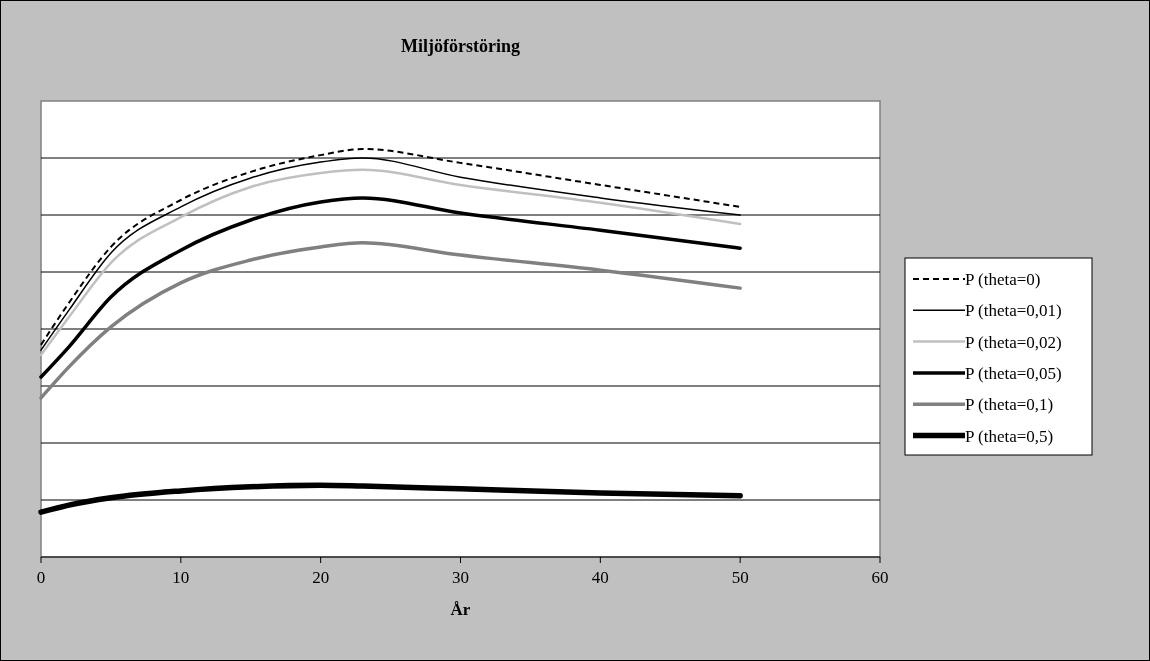  What do you see at coordinates (1003, 279) in the screenshot?
I see `legend-label: P (theta=0)` at bounding box center [1003, 279].